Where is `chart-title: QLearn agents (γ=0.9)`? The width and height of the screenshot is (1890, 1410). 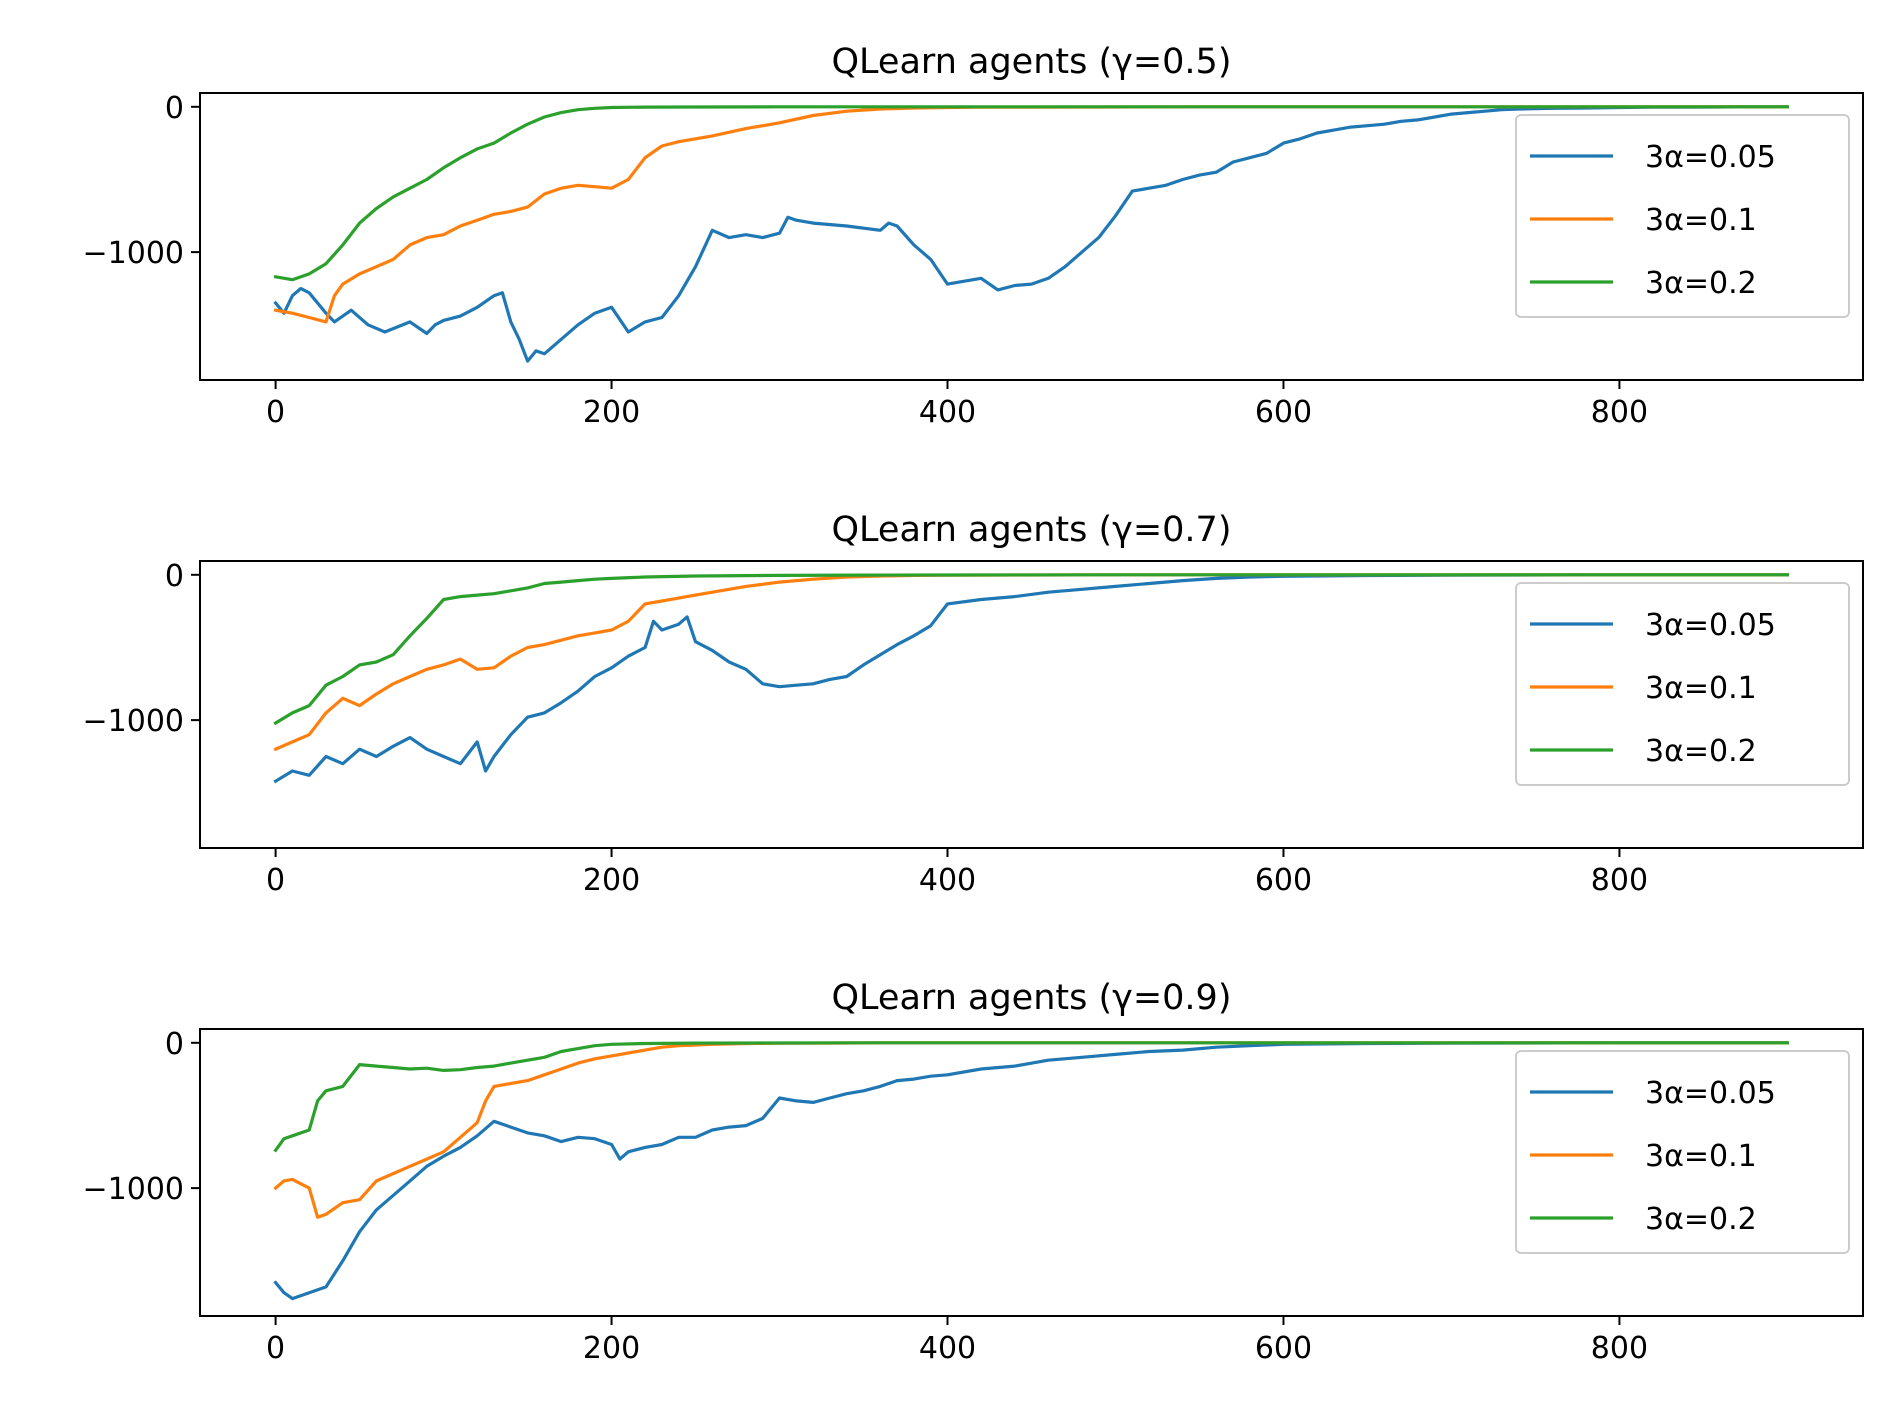
chart-title: QLearn agents (γ=0.9) is located at coordinates (1032, 998).